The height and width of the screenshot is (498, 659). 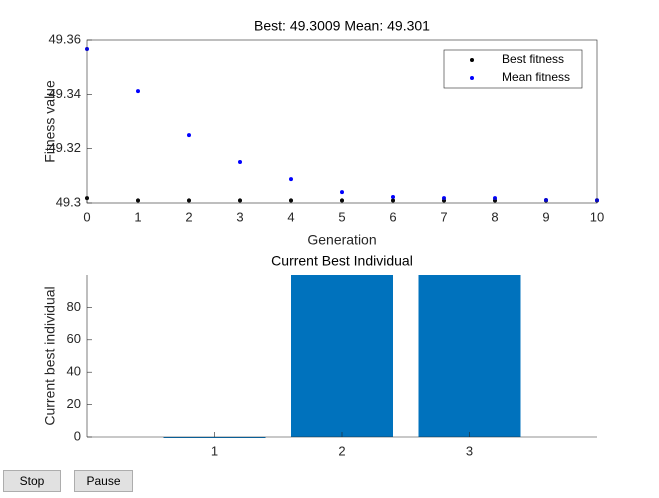 I want to click on y-axis-label: Fitness value, so click(x=50, y=121).